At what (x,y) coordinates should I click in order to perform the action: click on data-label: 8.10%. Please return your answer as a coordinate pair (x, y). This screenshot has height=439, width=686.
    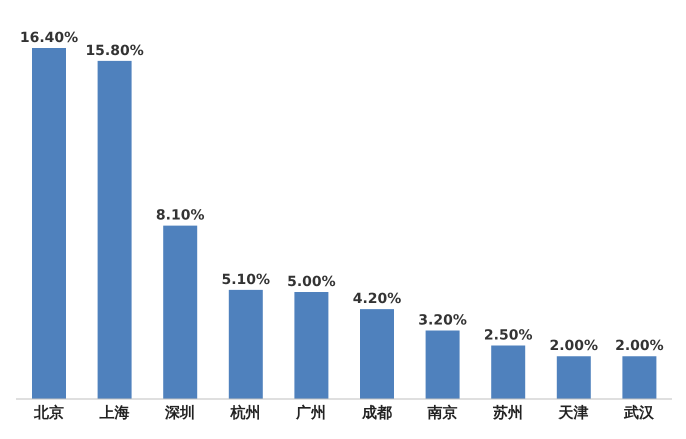
    Looking at the image, I should click on (180, 216).